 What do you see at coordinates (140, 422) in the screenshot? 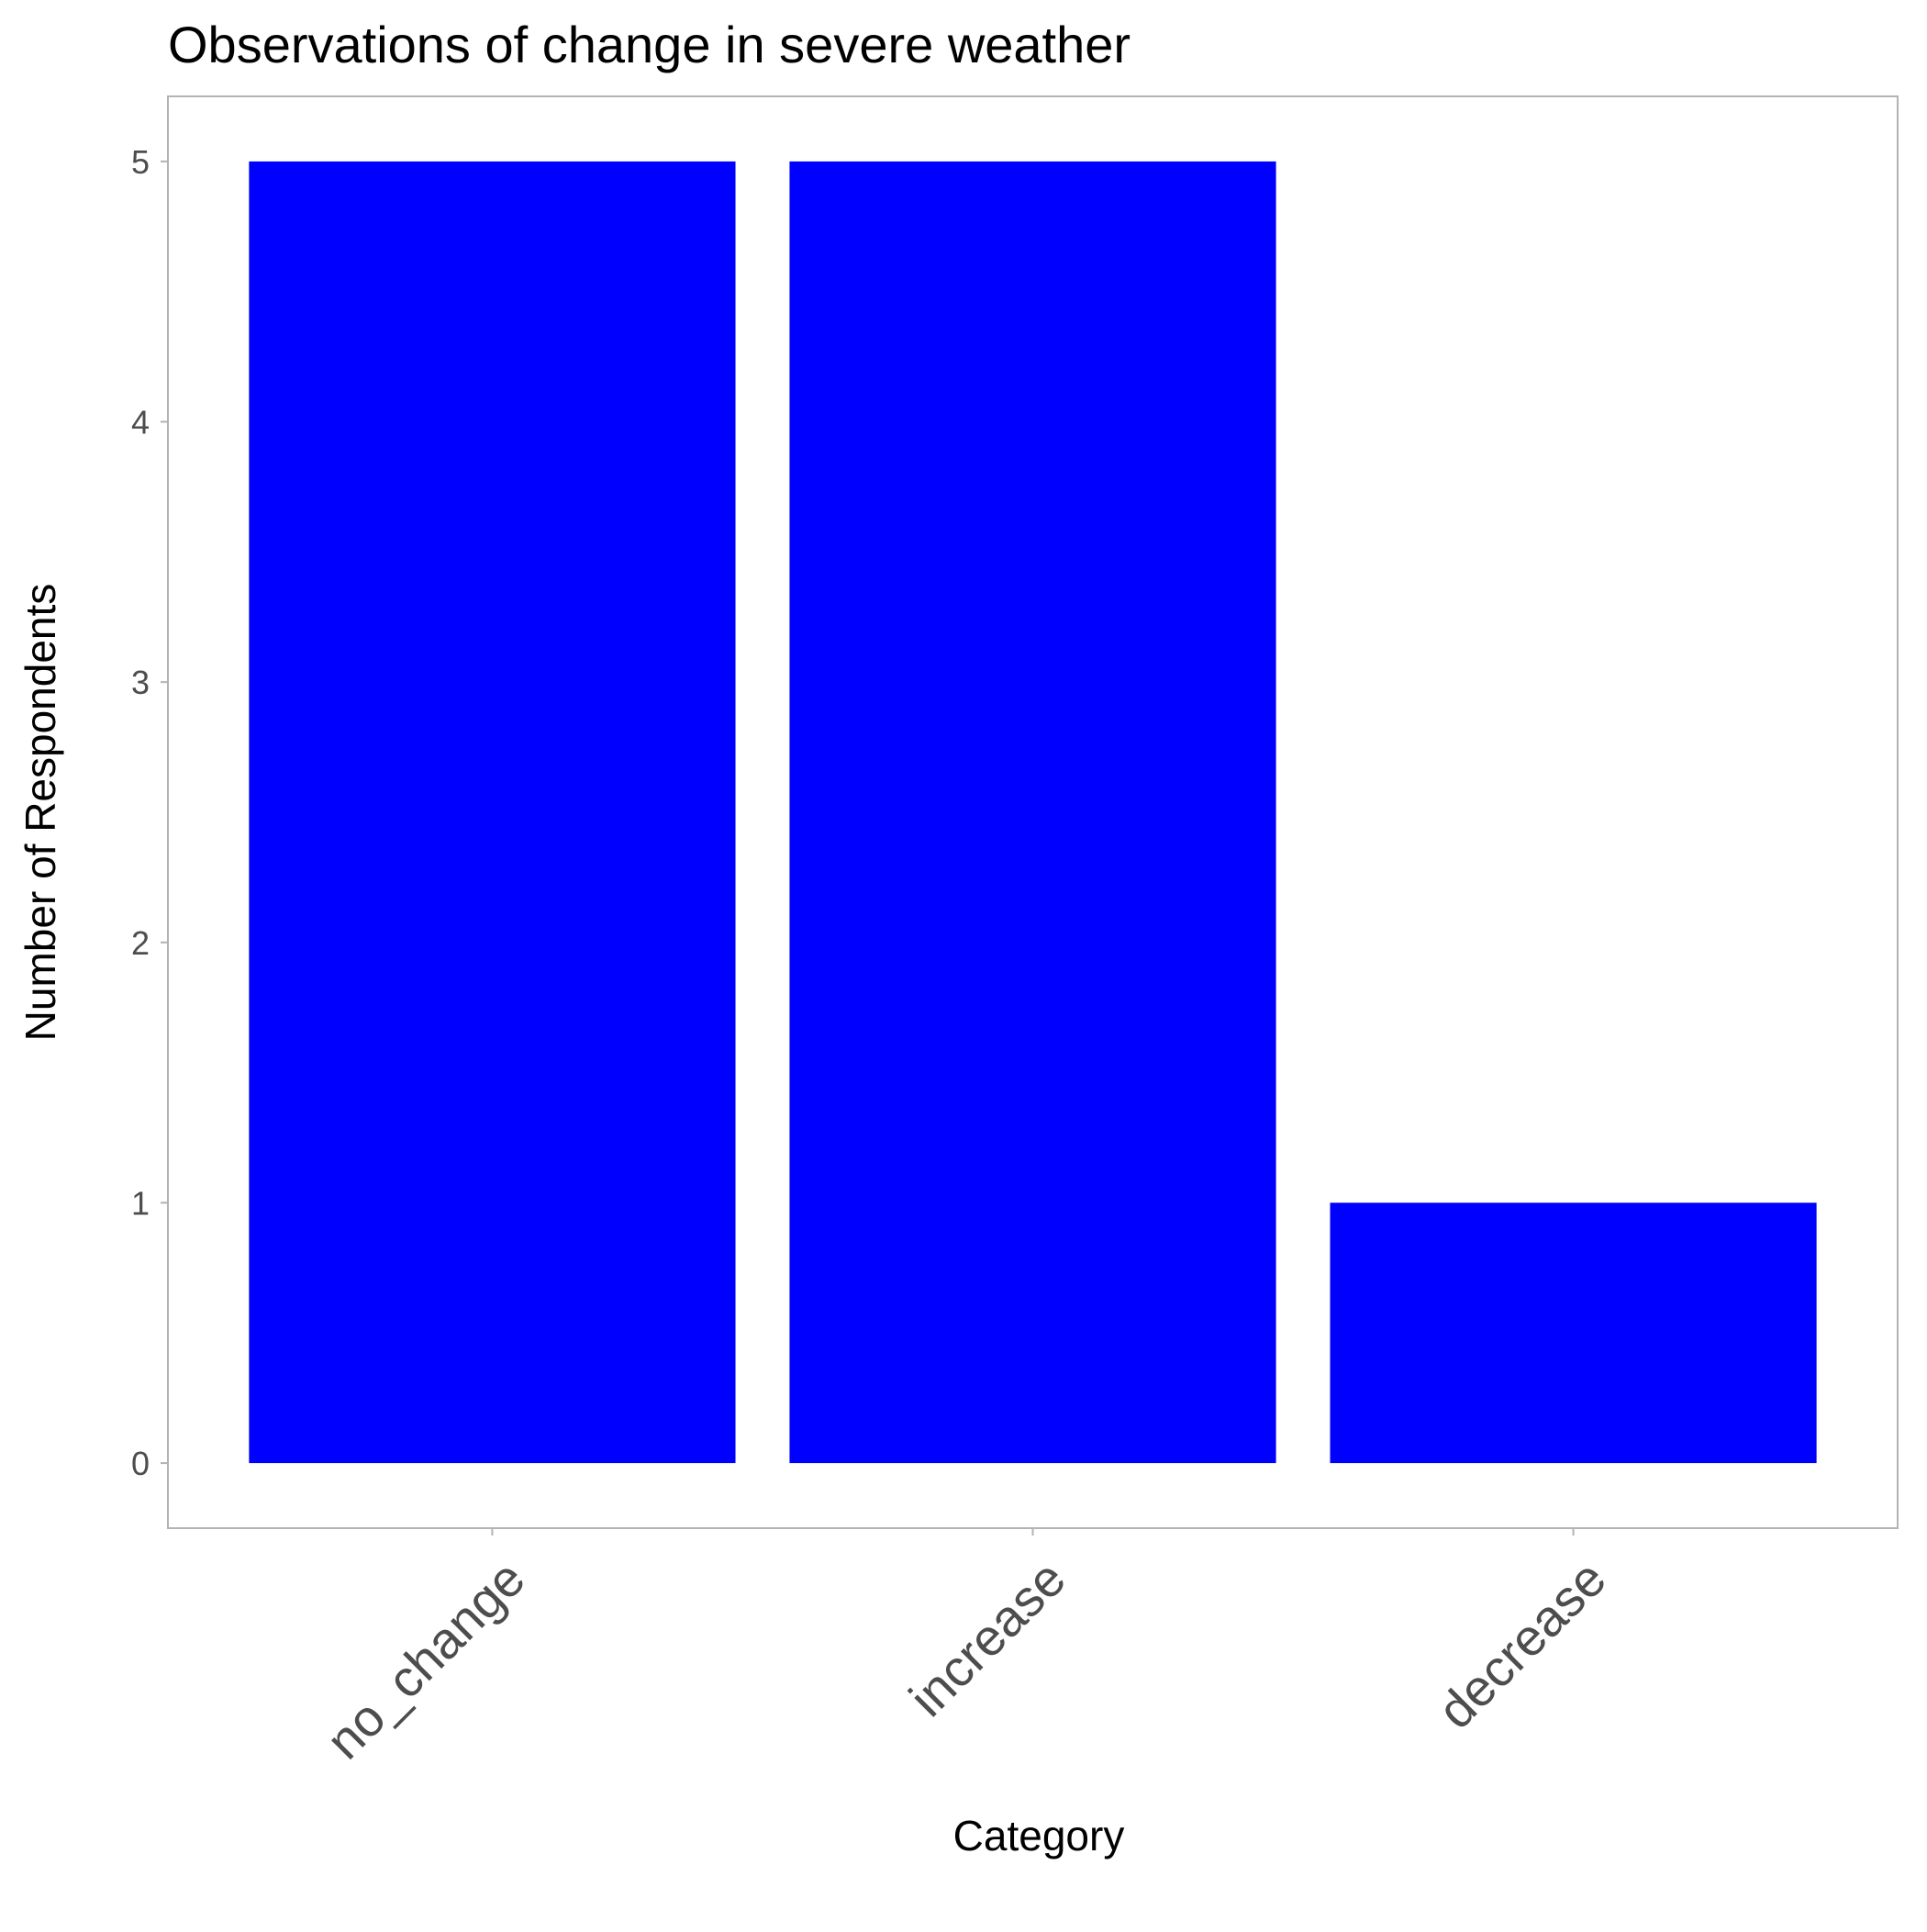
I see `y-tick-label: 4` at bounding box center [140, 422].